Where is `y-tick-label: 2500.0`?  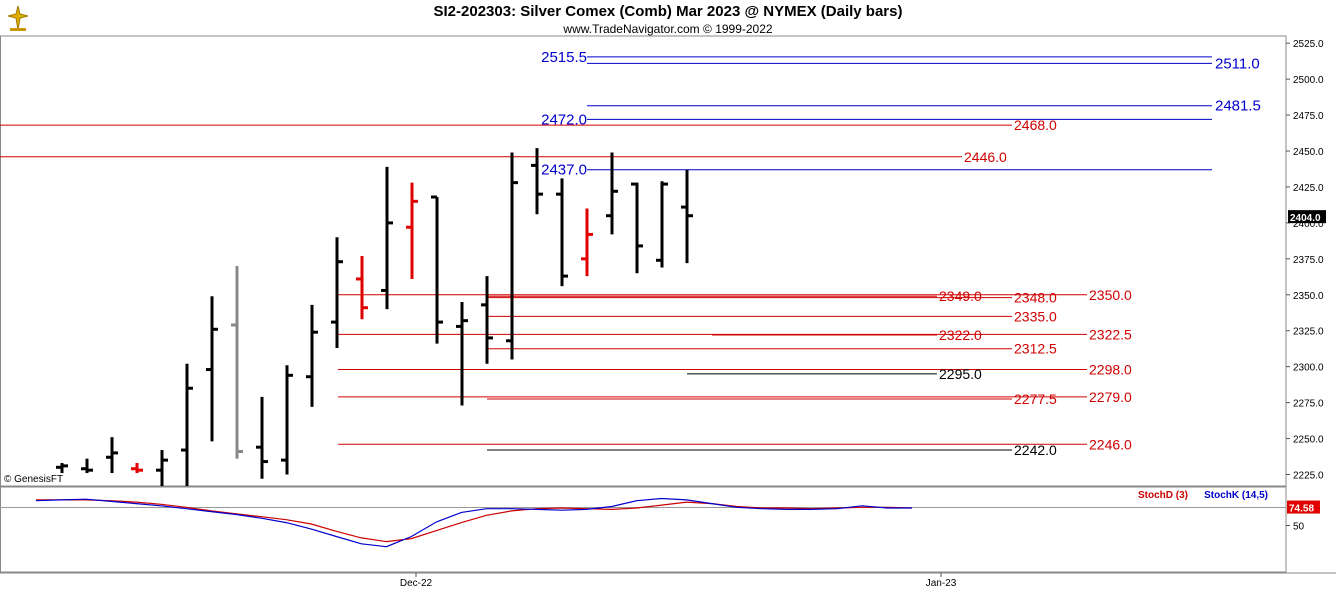 y-tick-label: 2500.0 is located at coordinates (1308, 80).